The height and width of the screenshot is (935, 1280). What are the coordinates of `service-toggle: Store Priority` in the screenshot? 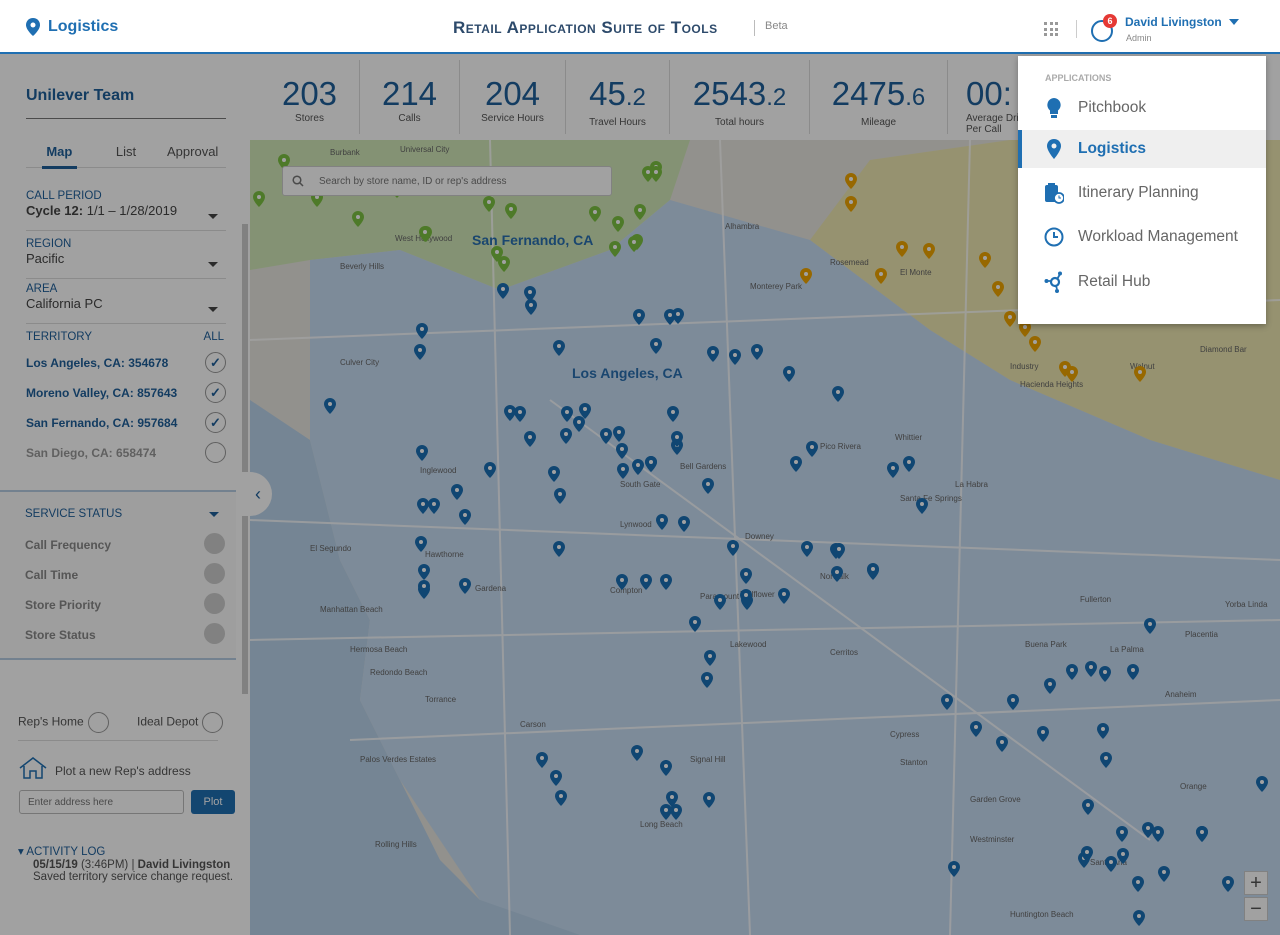 It's located at (130, 603).